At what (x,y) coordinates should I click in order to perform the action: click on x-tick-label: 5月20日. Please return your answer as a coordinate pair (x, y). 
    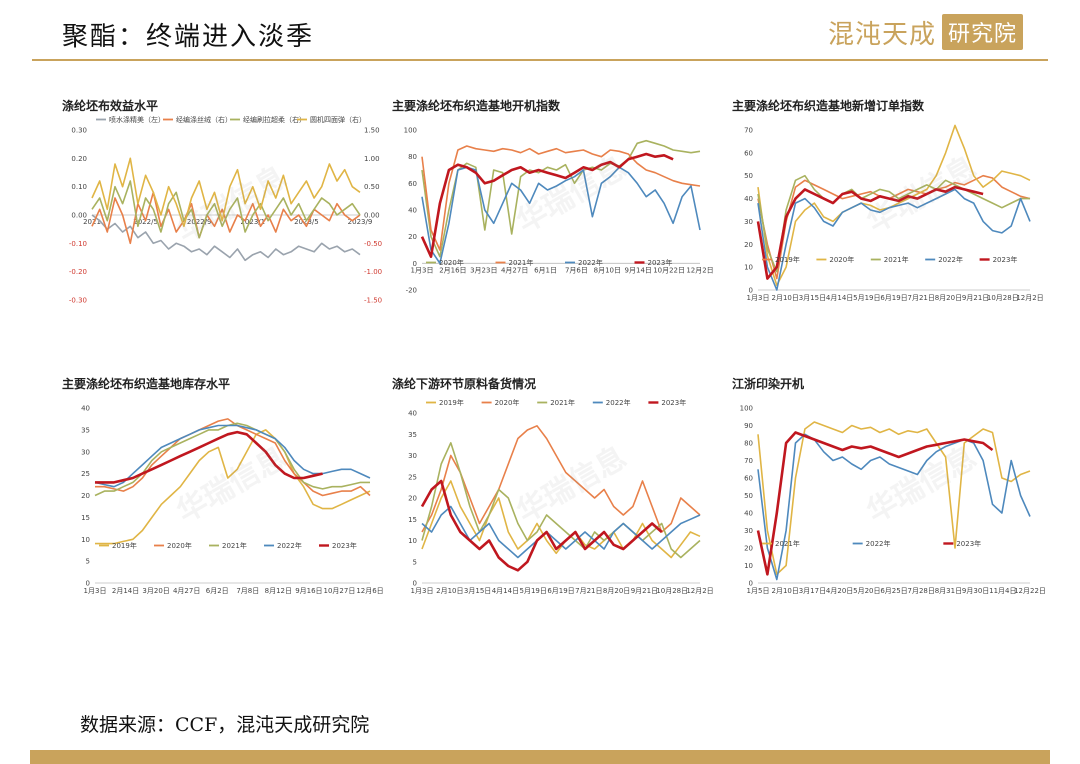
    Looking at the image, I should click on (866, 591).